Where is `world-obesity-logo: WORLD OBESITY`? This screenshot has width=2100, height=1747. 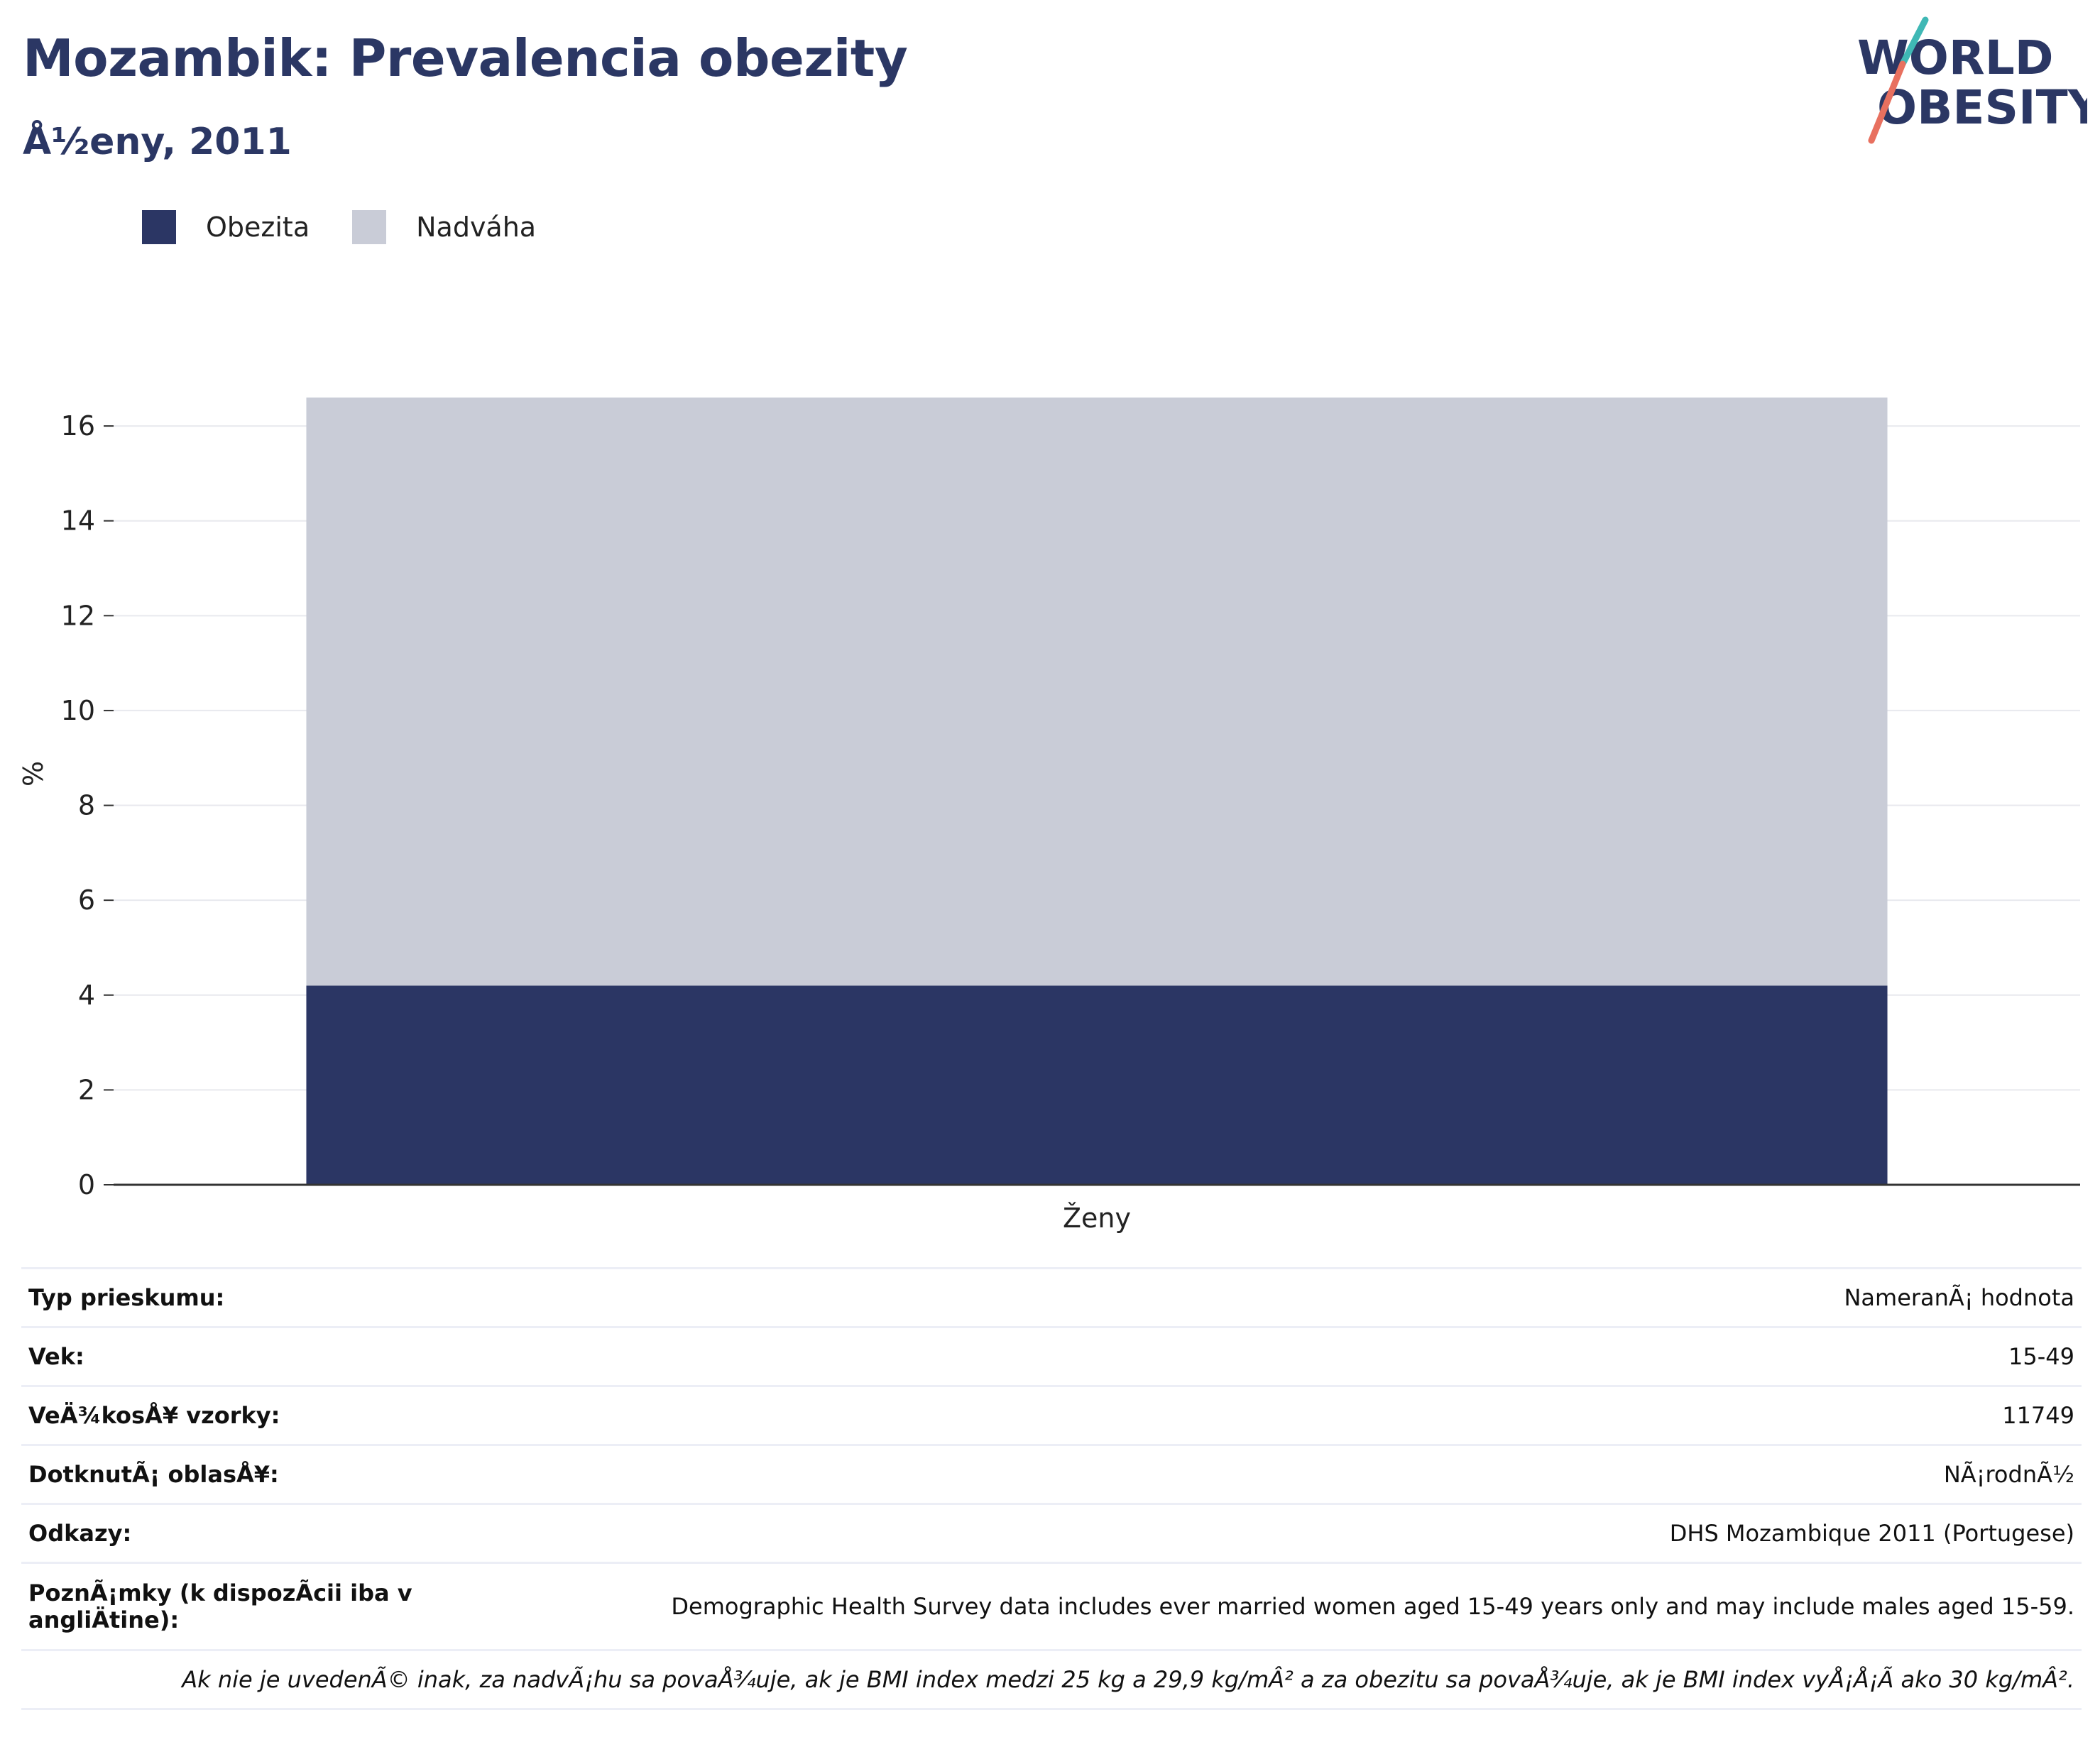
world-obesity-logo: WORLD OBESITY is located at coordinates (1972, 80).